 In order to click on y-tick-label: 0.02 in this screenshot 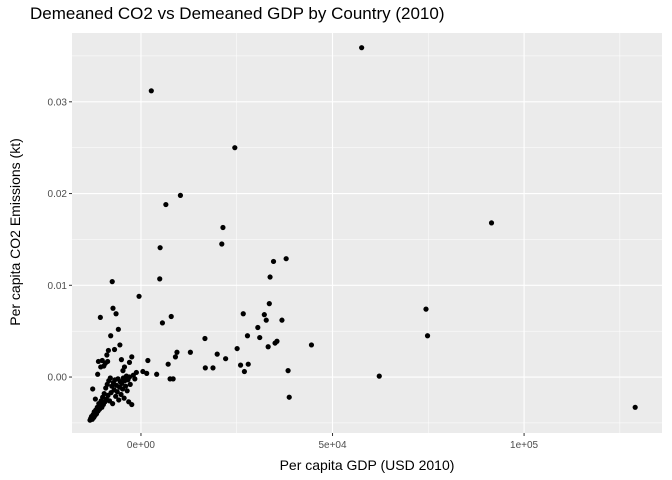, I will do `click(58, 194)`.